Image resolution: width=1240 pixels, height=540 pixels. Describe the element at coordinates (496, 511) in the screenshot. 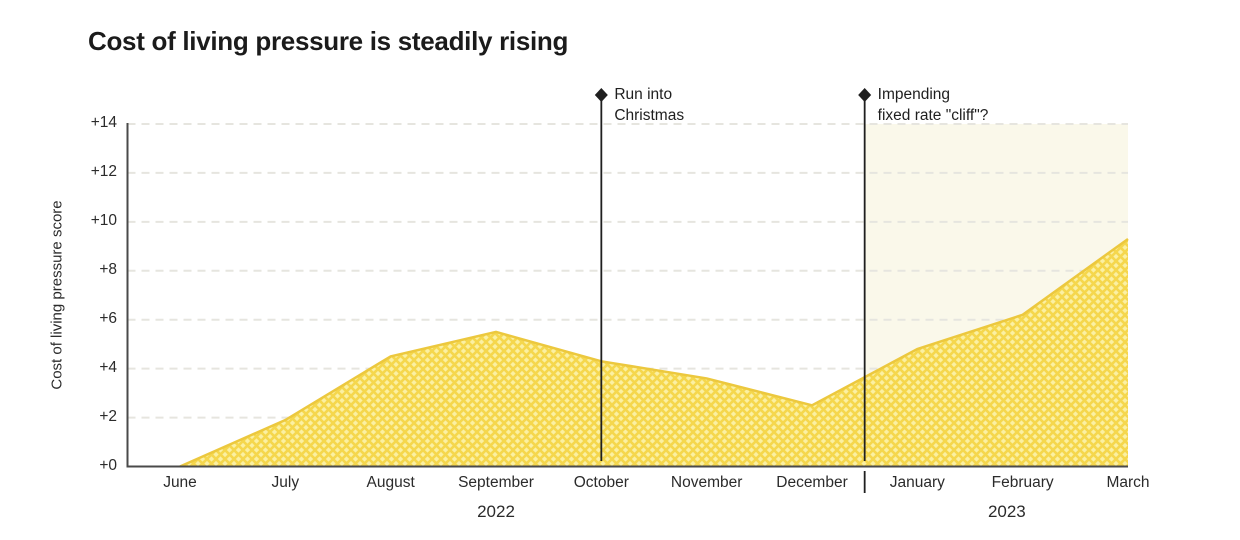

I see `year-label: 2022` at that location.